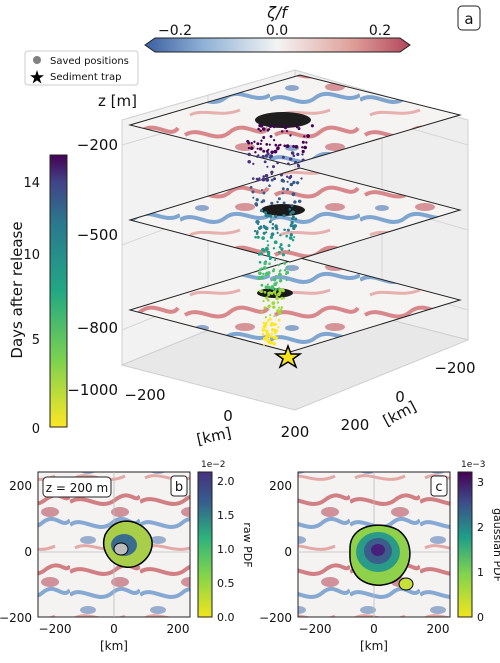  Describe the element at coordinates (89, 61) in the screenshot. I see `legend-label: Saved positions` at that location.